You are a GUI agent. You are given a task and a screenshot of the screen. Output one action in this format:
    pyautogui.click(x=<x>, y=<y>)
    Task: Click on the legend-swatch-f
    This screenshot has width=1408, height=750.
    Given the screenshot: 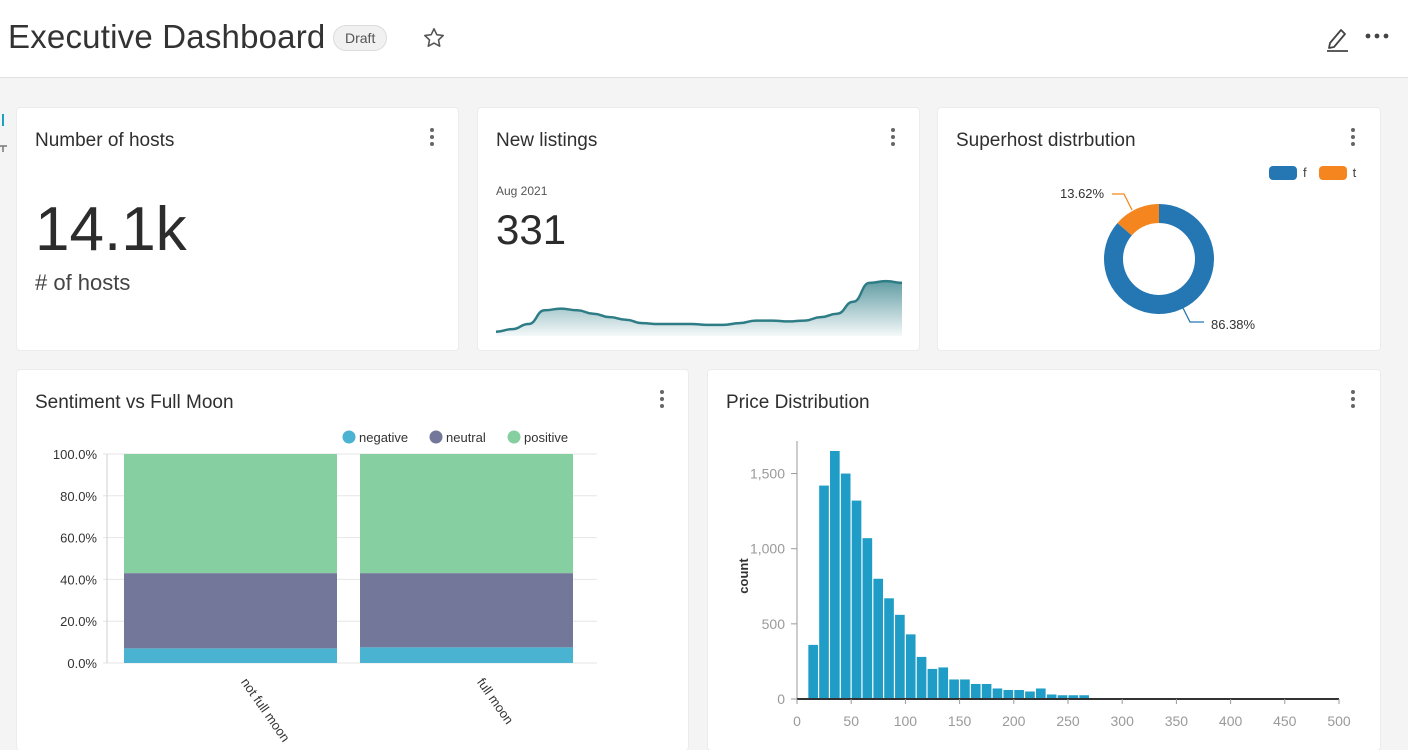 What is the action you would take?
    pyautogui.click(x=1283, y=173)
    